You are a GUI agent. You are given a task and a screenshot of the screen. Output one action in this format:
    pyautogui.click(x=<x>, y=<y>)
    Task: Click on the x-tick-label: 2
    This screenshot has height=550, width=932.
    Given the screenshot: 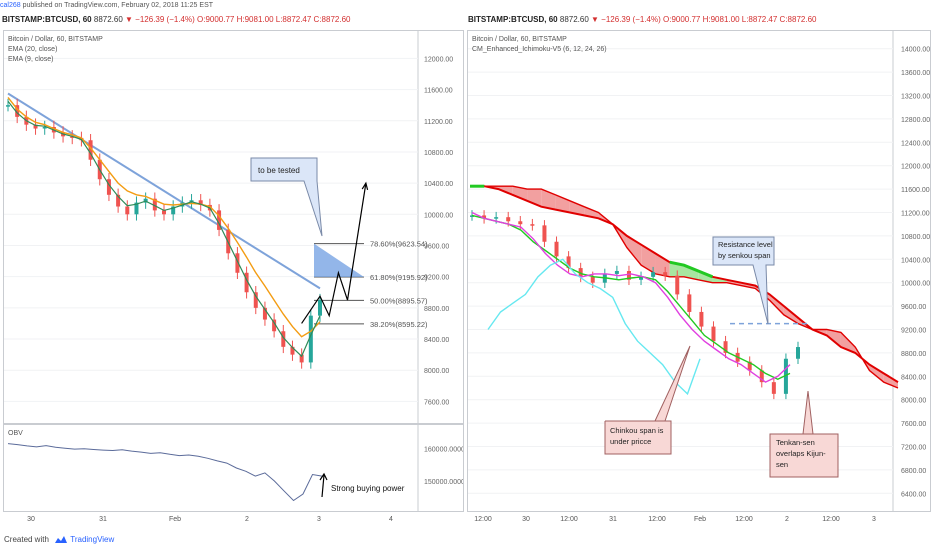 What is the action you would take?
    pyautogui.click(x=787, y=519)
    